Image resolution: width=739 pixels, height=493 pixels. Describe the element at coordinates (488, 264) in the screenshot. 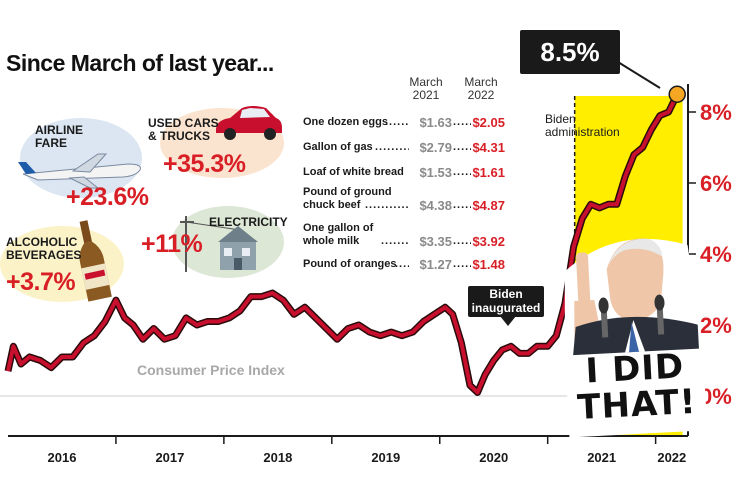

I see `price-2022: $1.48` at that location.